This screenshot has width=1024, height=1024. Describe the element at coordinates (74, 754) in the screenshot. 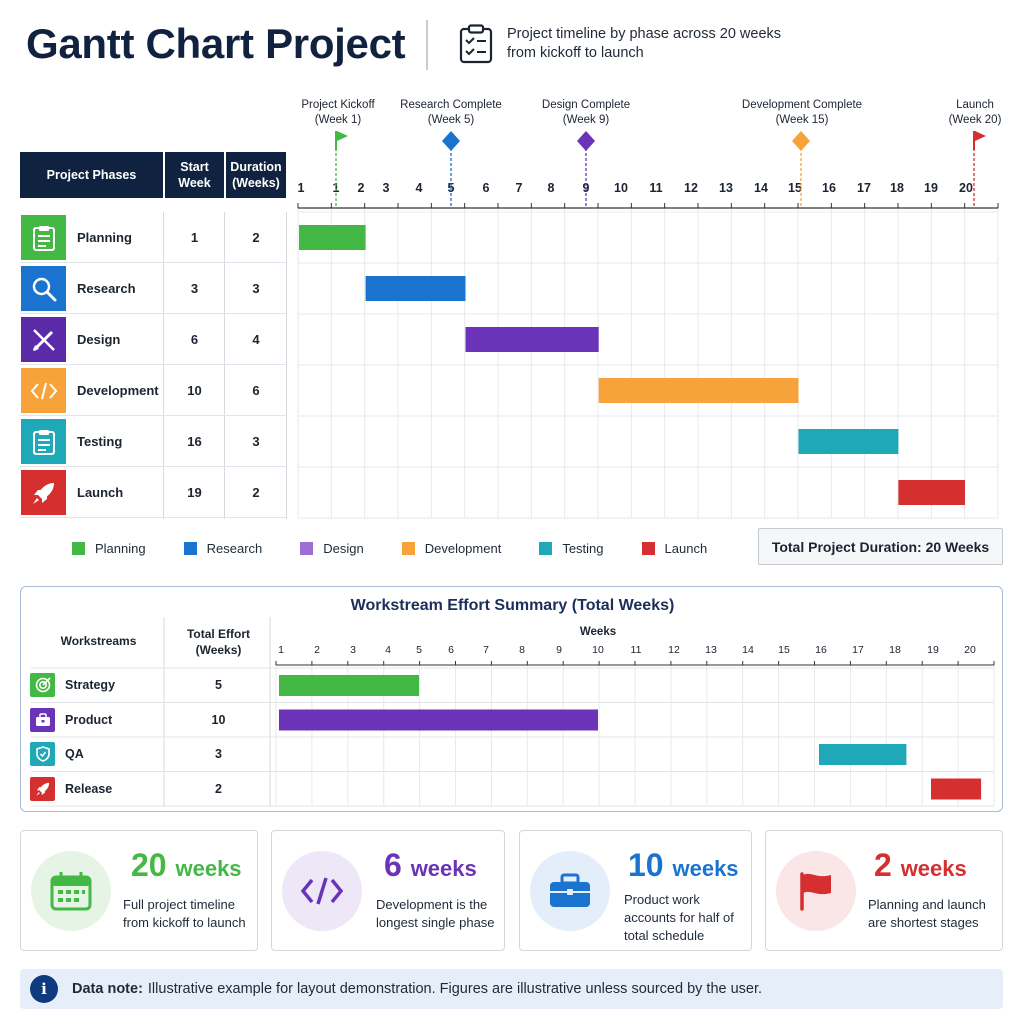

I see `workstream-name: QA` at that location.